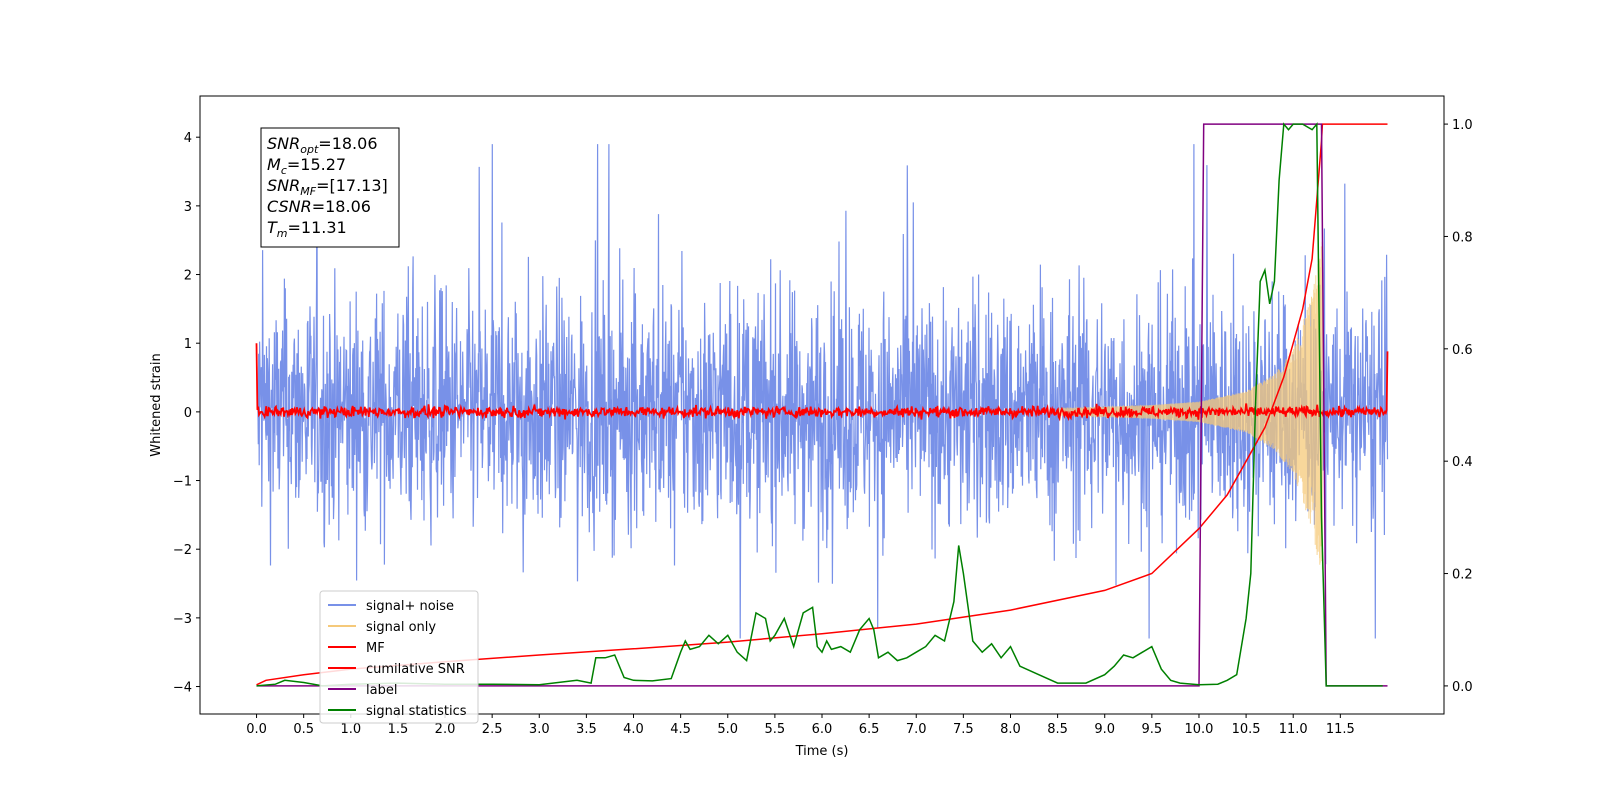 The height and width of the screenshot is (800, 1600). What do you see at coordinates (1190, 405) in the screenshot?
I see `series-signal-only-line` at bounding box center [1190, 405].